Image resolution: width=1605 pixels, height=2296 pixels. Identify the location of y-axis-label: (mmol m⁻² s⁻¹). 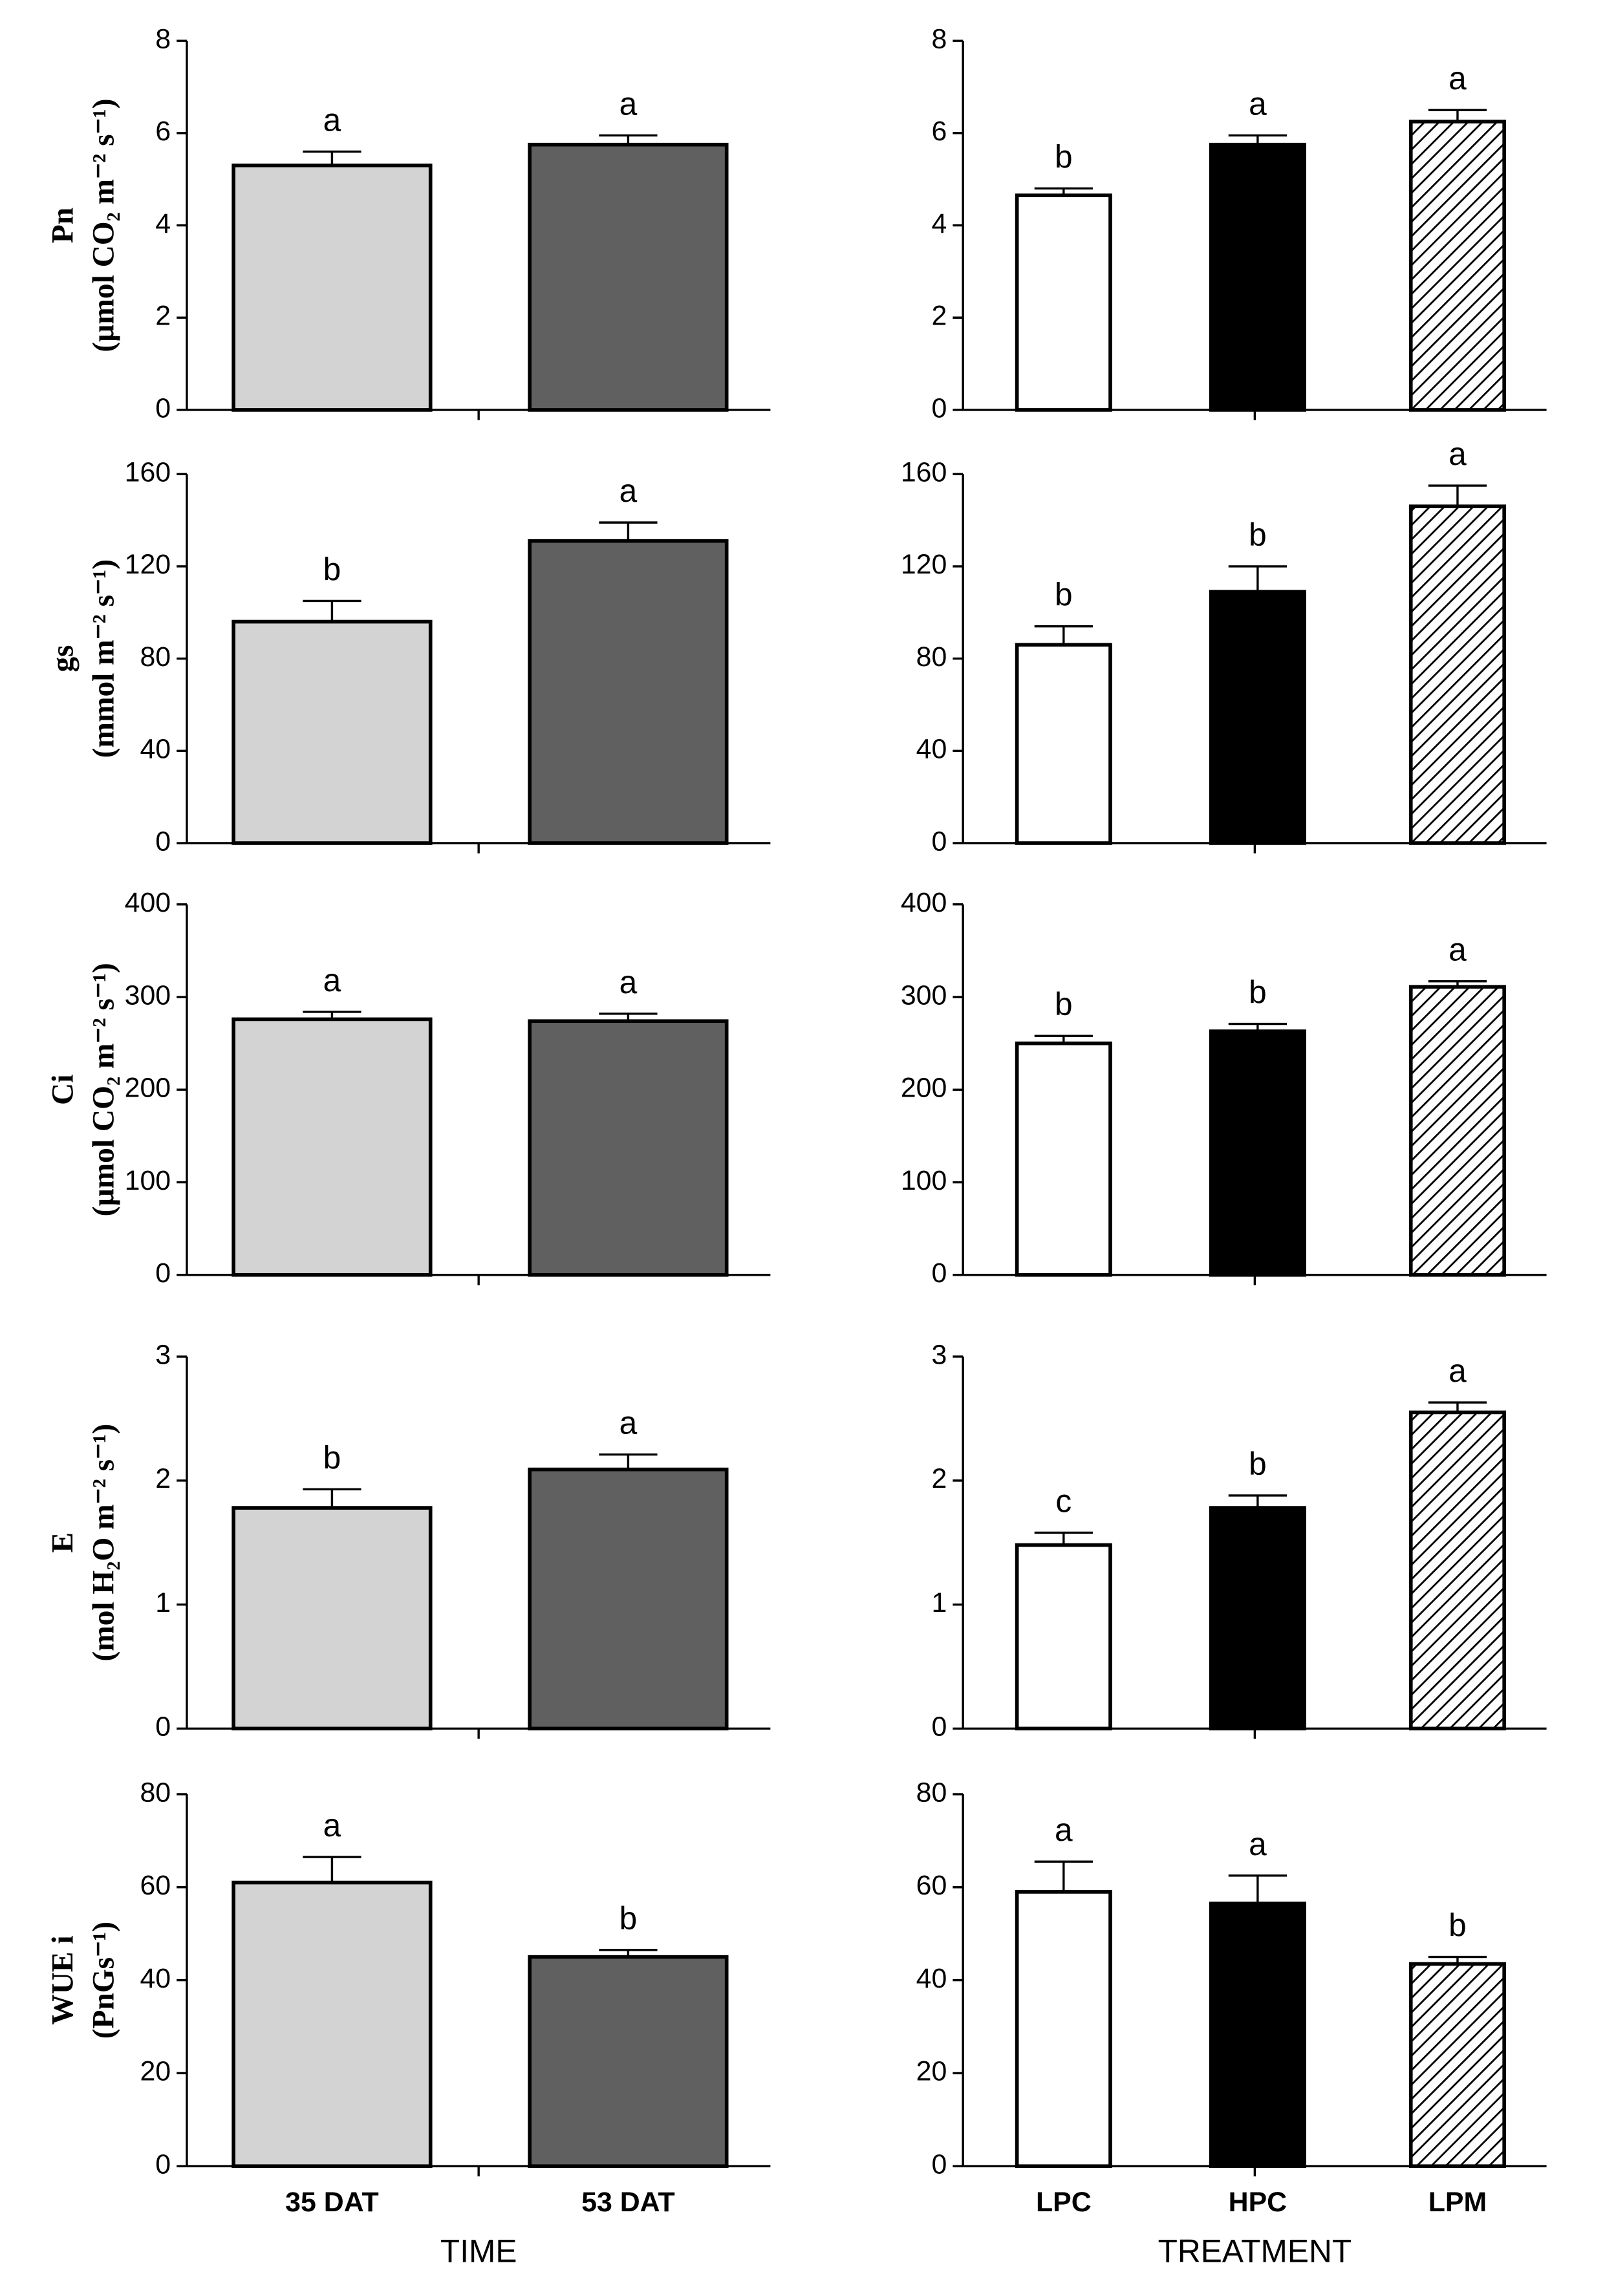
(104, 658).